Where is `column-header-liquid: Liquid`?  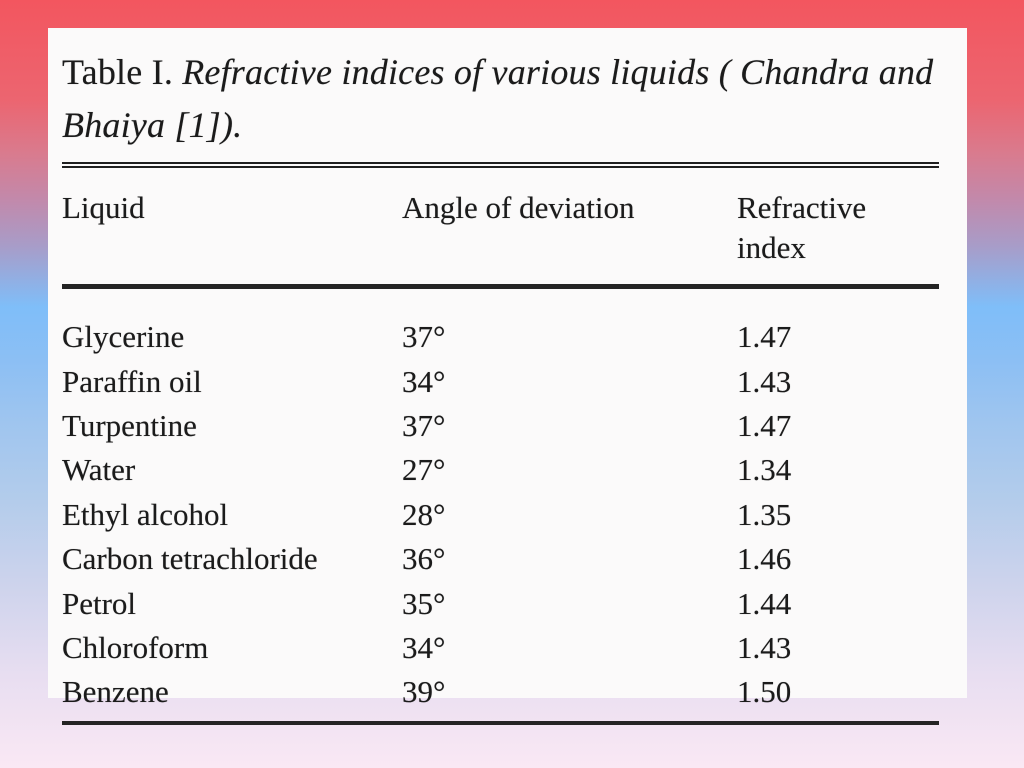
column-header-liquid: Liquid is located at coordinates (103, 207).